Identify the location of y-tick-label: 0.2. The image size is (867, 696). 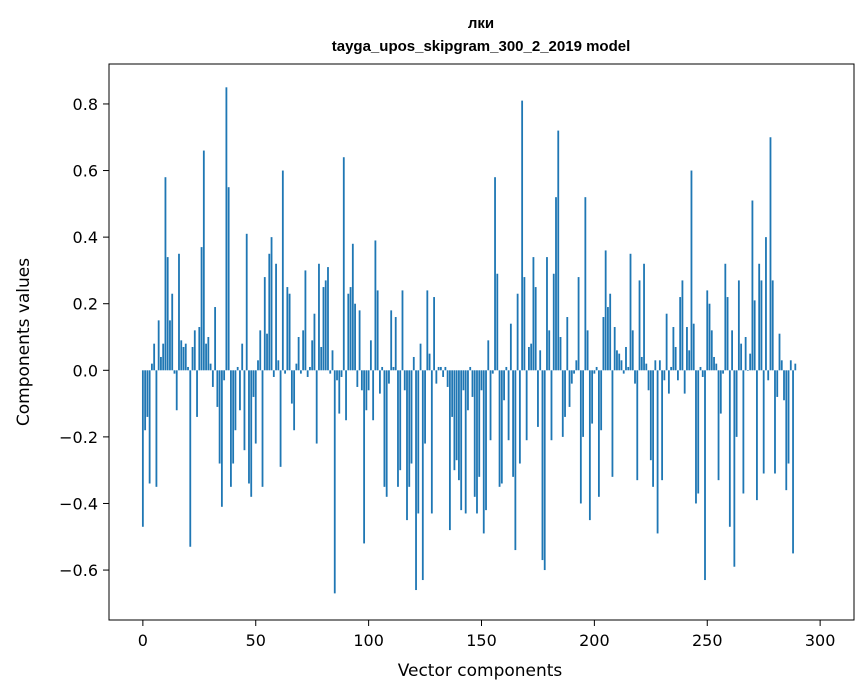
(85, 304).